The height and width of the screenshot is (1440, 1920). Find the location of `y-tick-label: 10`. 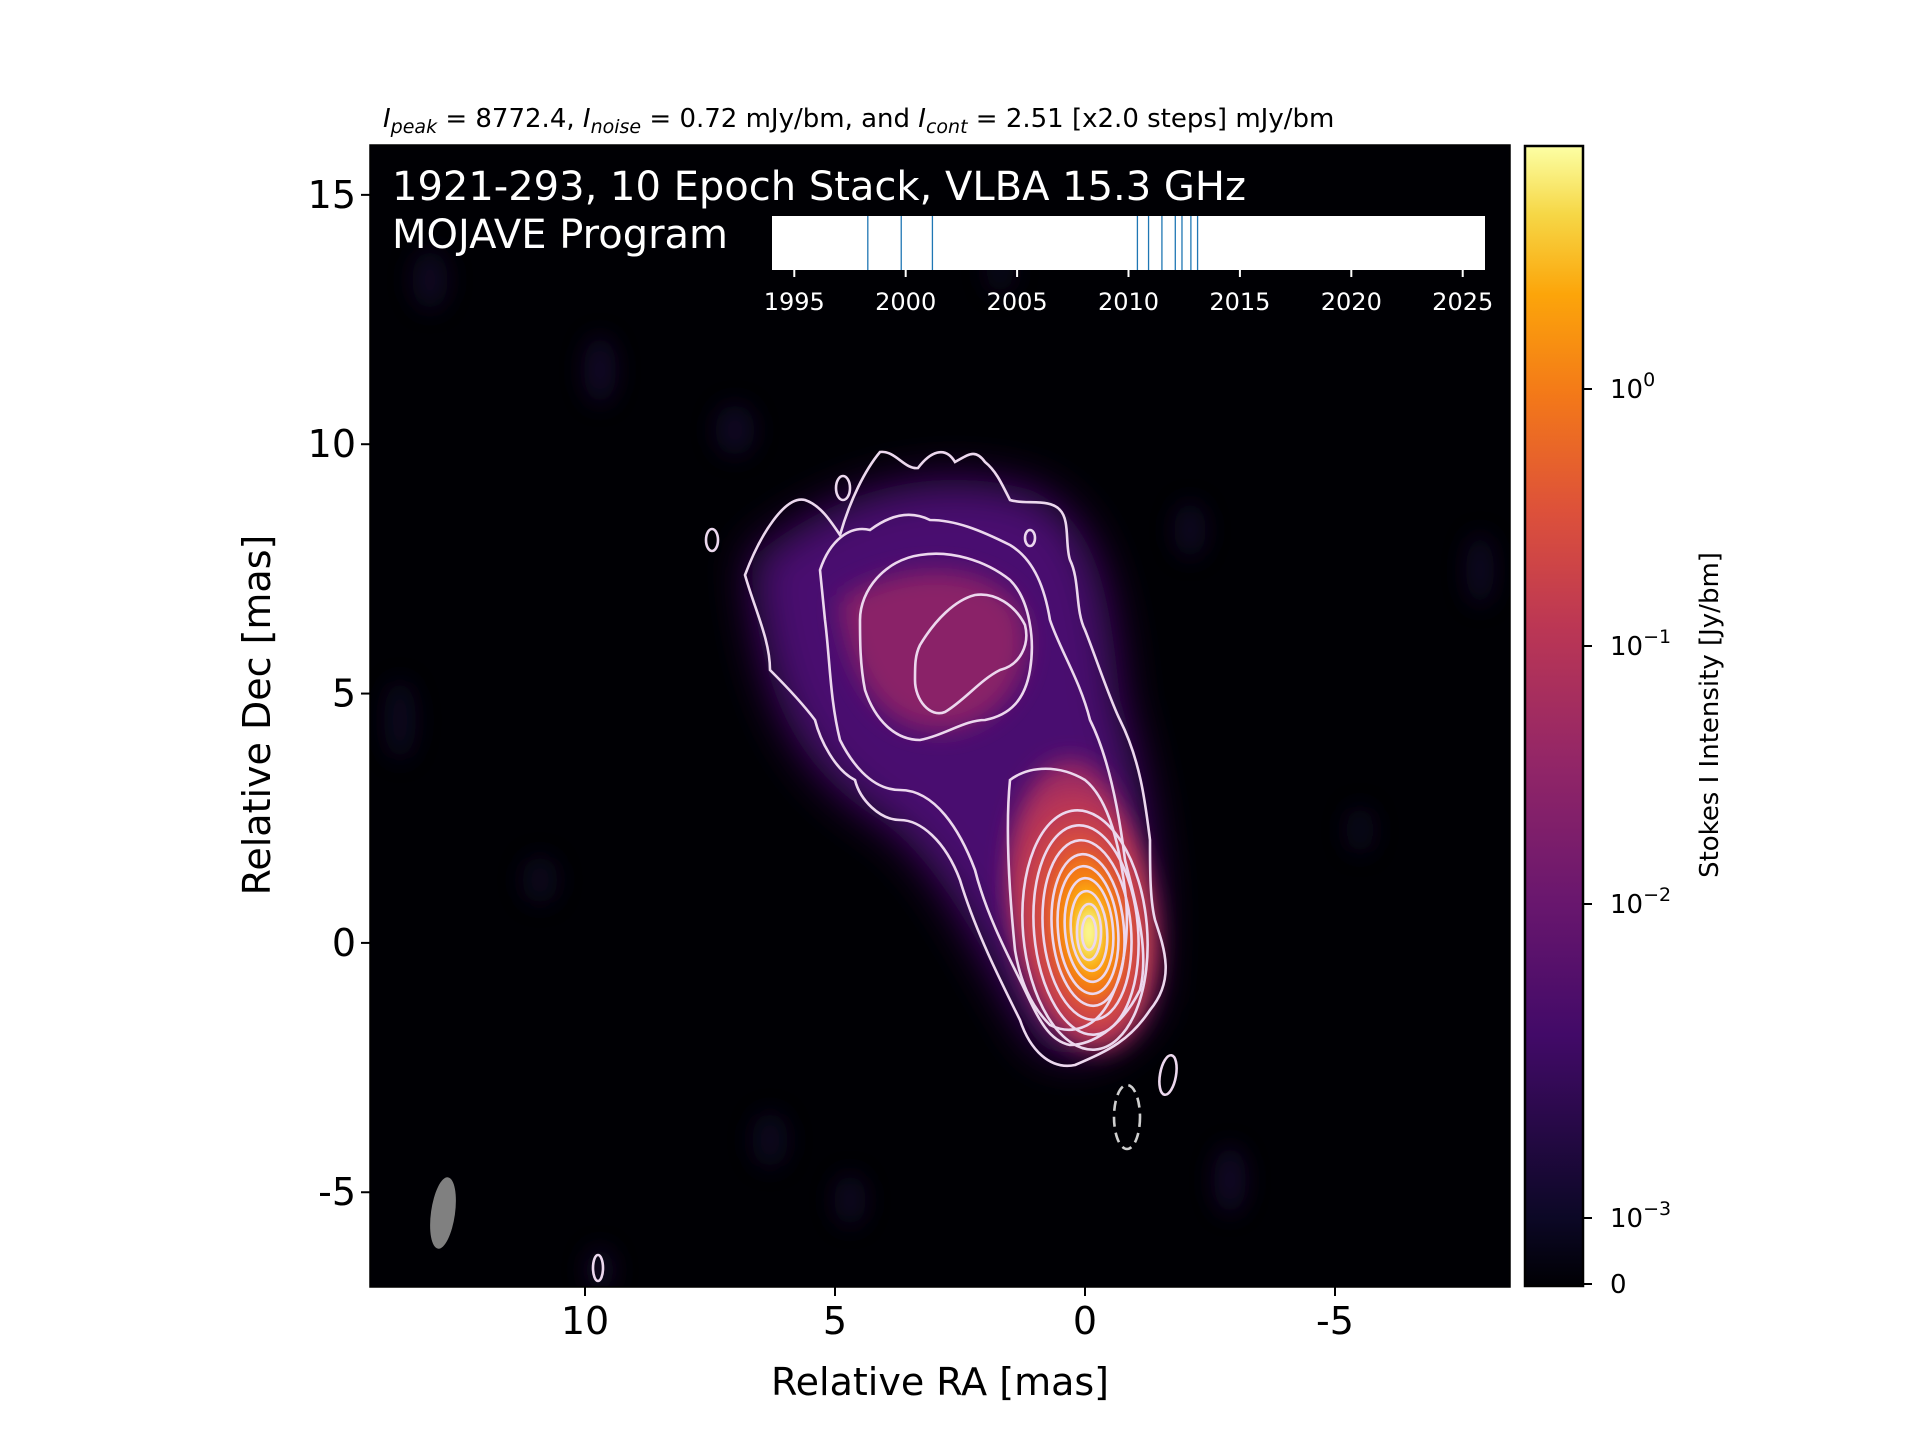

y-tick-label: 10 is located at coordinates (332, 444).